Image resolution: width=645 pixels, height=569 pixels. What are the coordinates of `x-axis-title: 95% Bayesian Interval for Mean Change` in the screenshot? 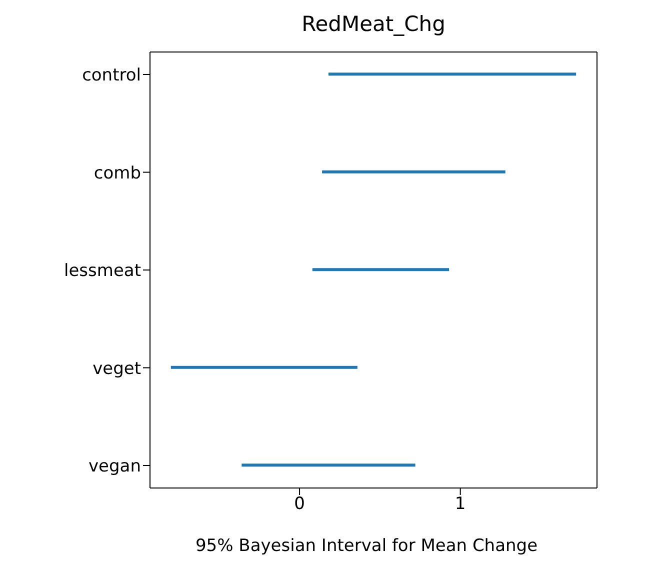 It's located at (366, 546).